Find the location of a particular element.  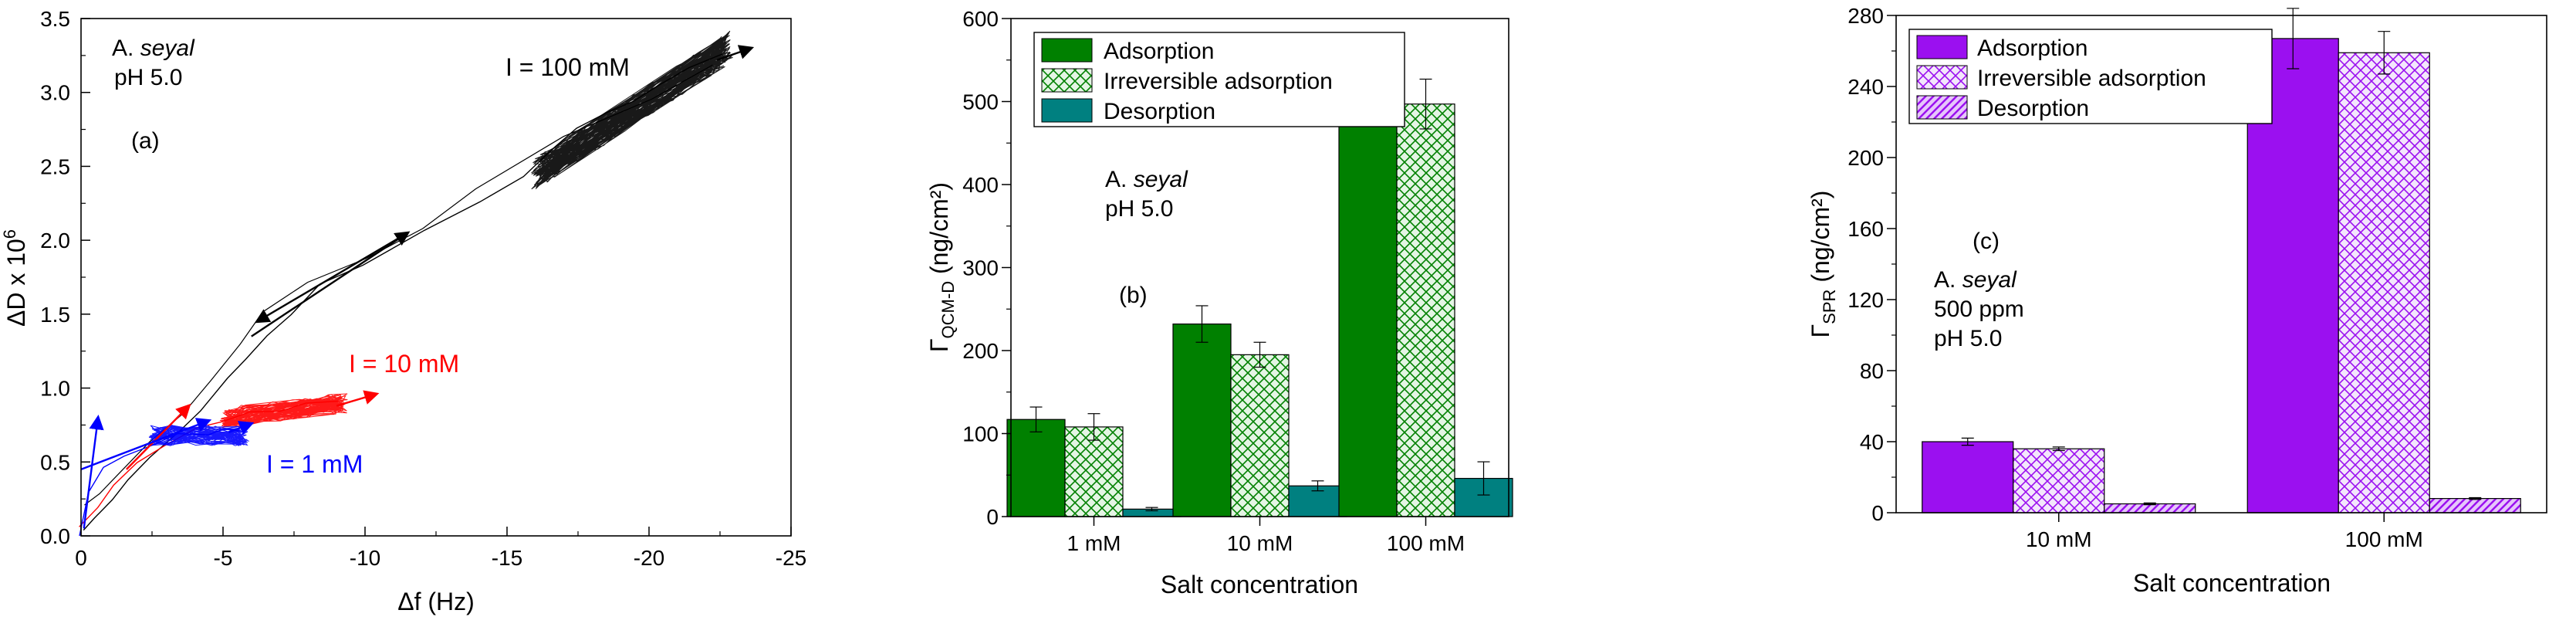

panel-b-bars is located at coordinates (1259, 288).